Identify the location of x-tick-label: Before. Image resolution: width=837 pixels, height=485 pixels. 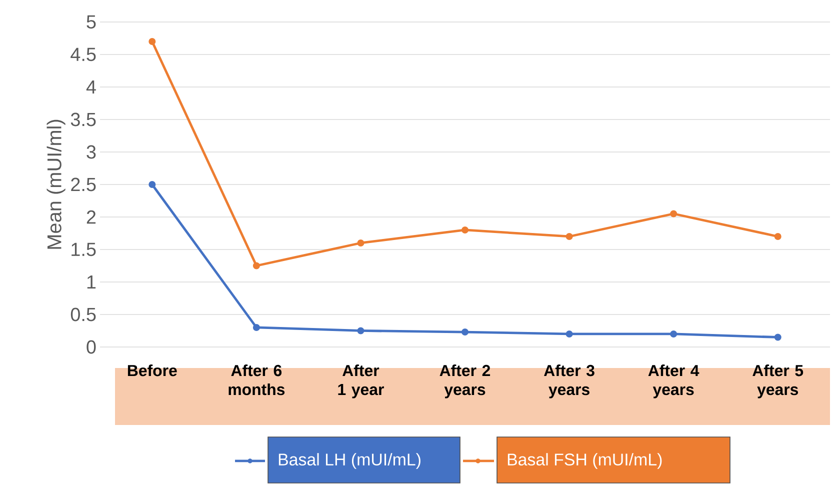
(152, 370).